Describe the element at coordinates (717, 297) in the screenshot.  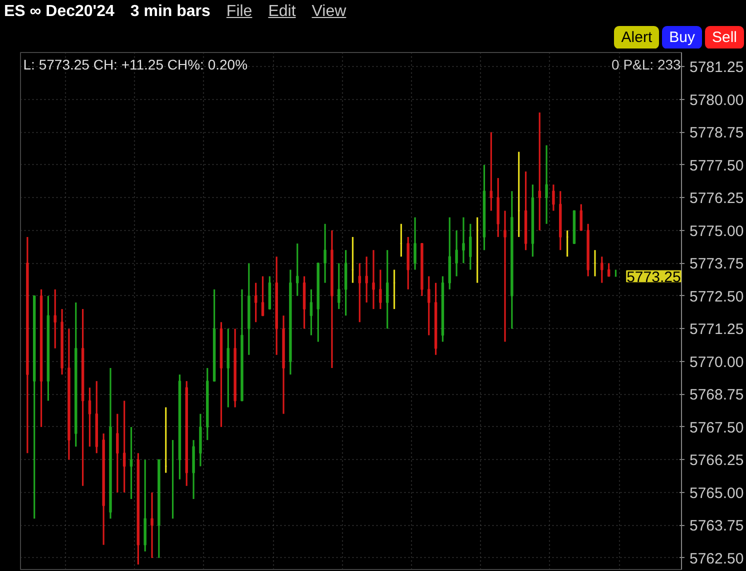
I see `y-tick-label: 5772.50` at that location.